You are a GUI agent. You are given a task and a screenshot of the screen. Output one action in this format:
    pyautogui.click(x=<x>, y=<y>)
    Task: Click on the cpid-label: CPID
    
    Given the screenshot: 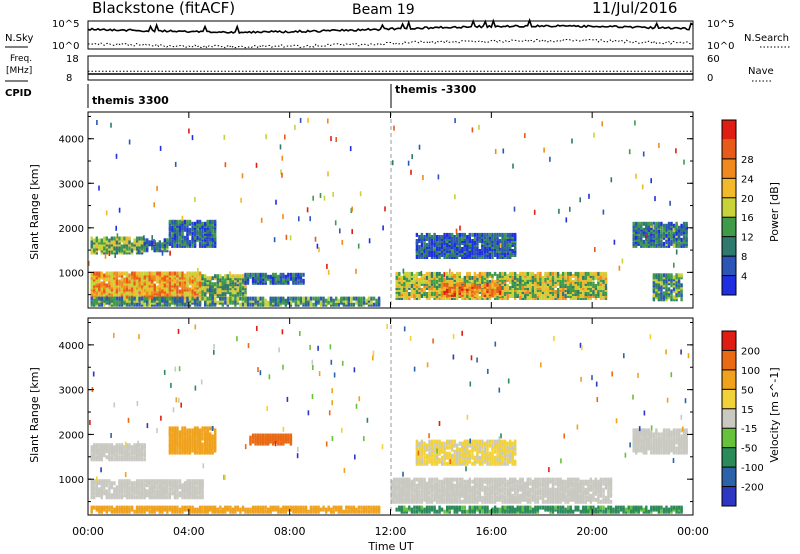 What is the action you would take?
    pyautogui.click(x=18, y=93)
    